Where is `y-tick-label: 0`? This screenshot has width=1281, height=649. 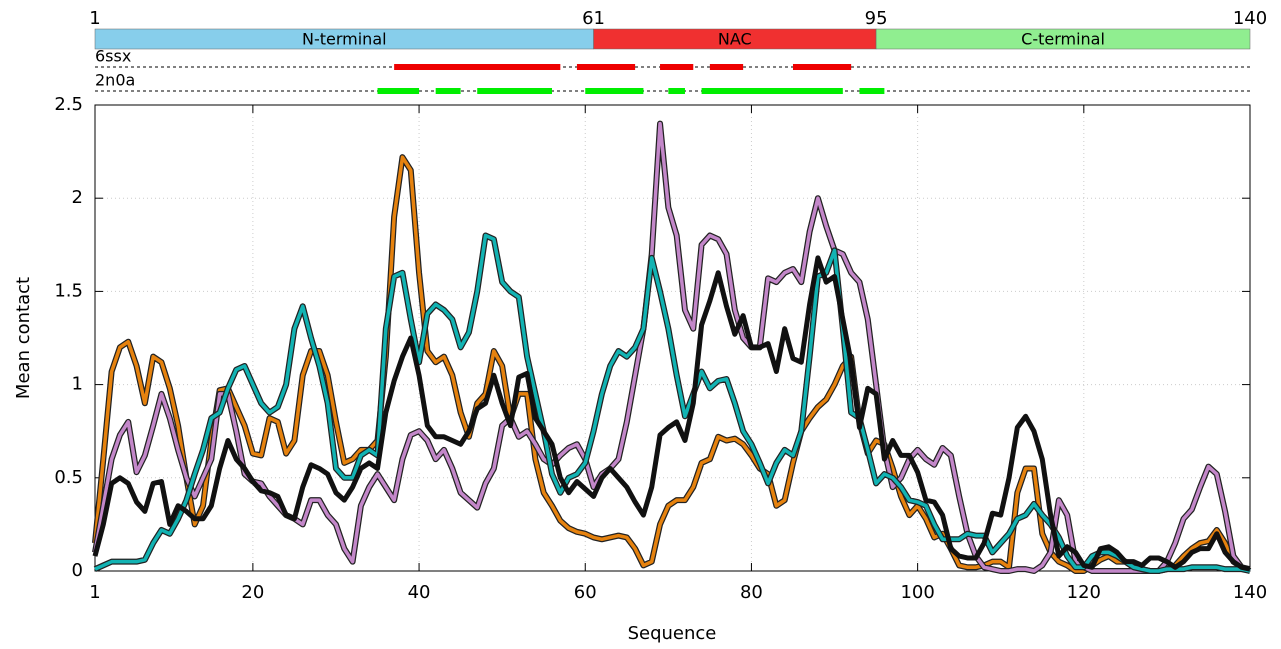 y-tick-label: 0 is located at coordinates (77, 570).